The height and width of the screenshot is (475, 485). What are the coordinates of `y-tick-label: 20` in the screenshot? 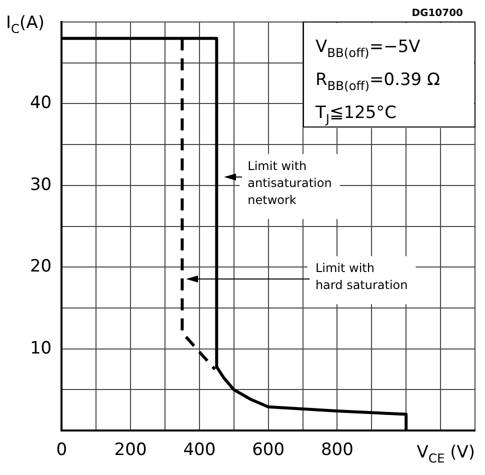 It's located at (41, 266).